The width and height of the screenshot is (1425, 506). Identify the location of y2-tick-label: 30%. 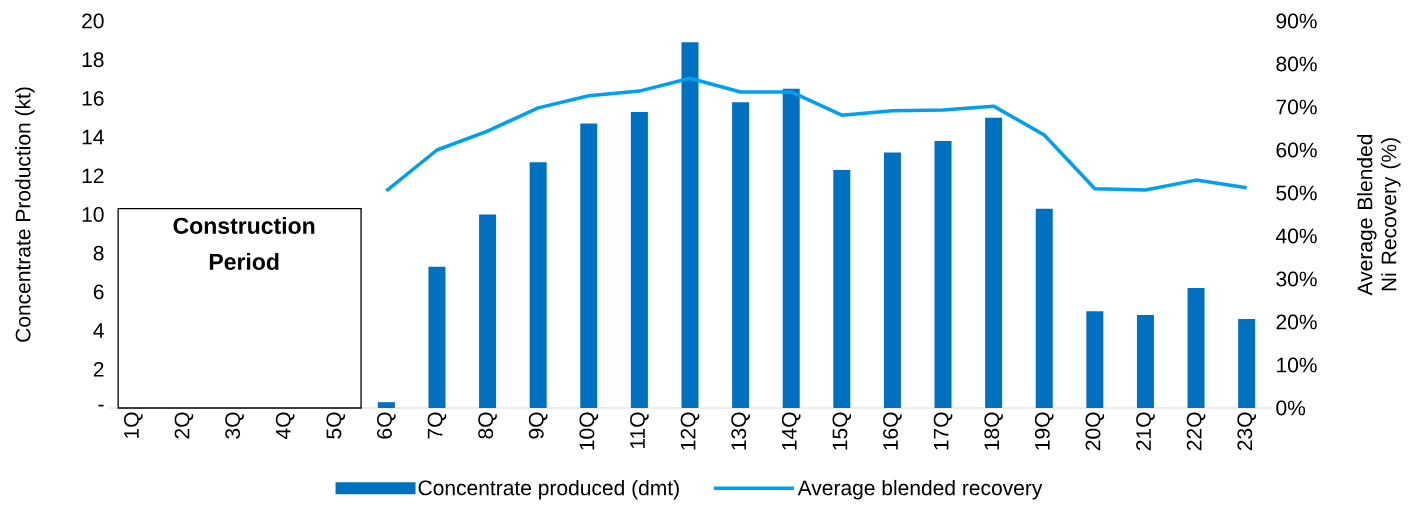
(1296, 279).